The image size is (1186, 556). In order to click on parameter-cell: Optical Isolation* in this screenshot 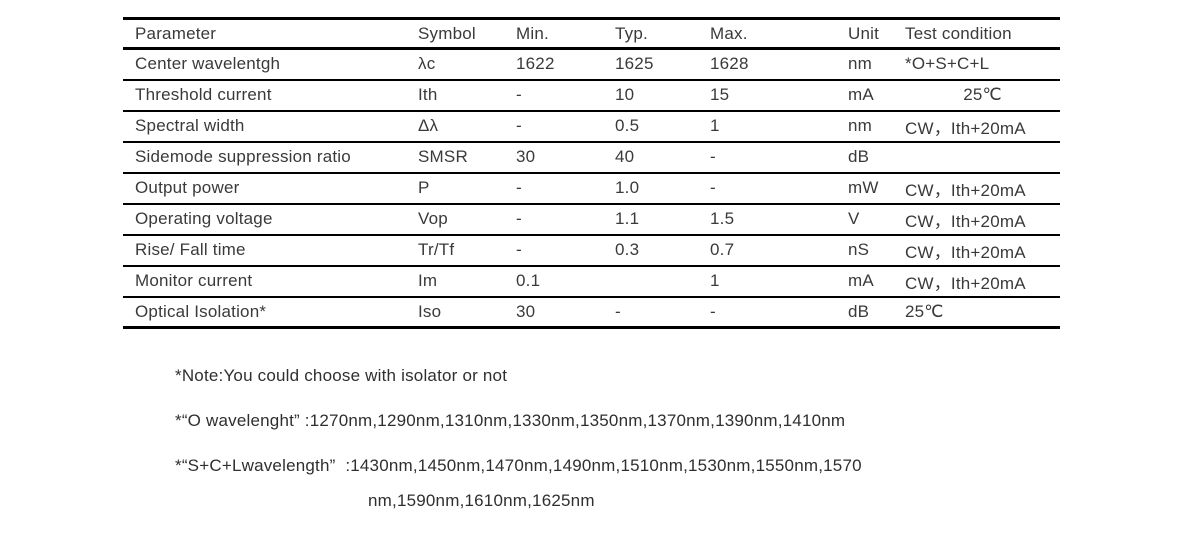, I will do `click(270, 312)`.